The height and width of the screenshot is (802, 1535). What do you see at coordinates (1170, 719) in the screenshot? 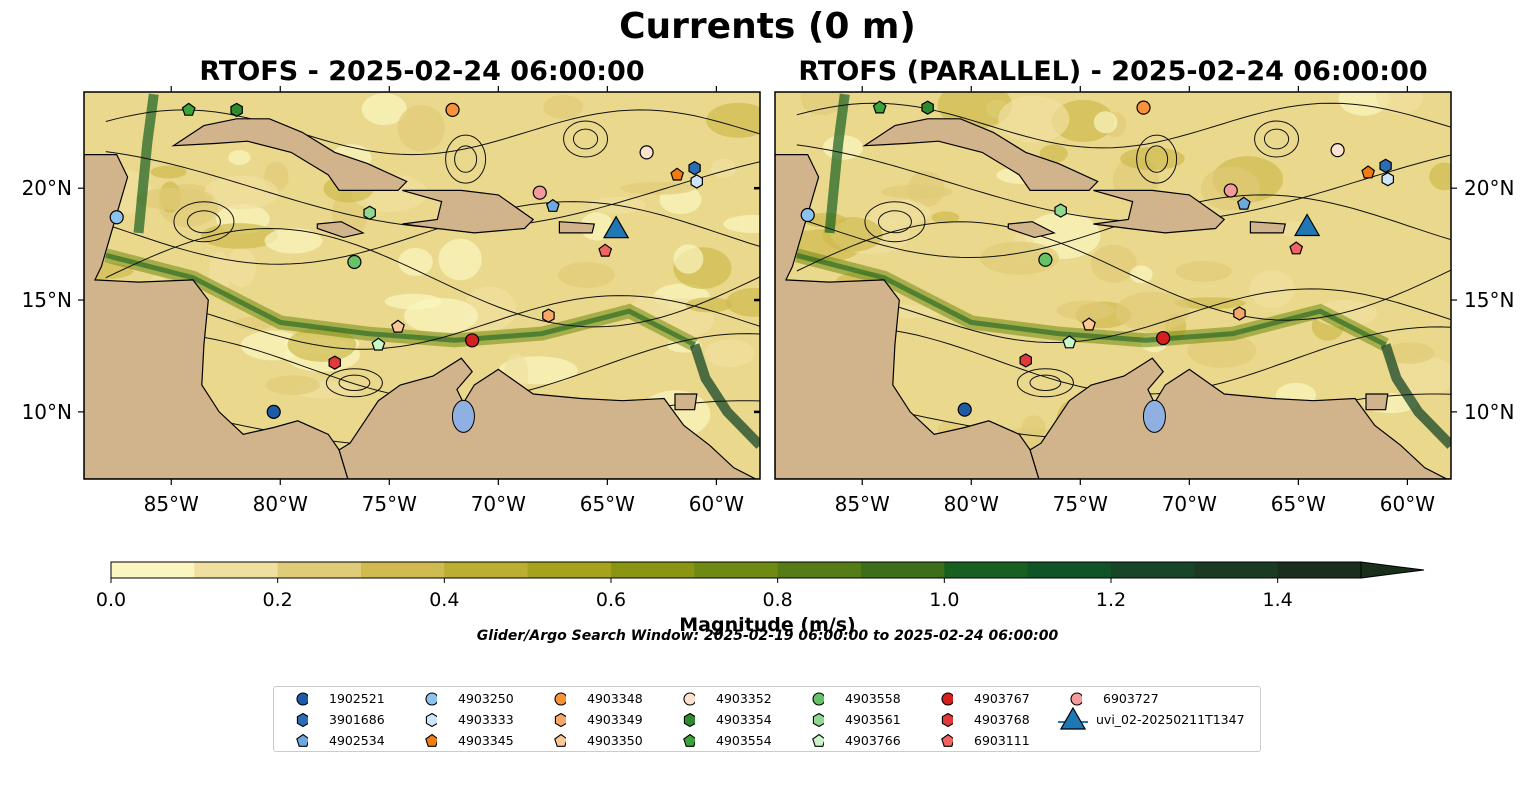
I see `legend-label: uvi_02-20250211T1347` at bounding box center [1170, 719].